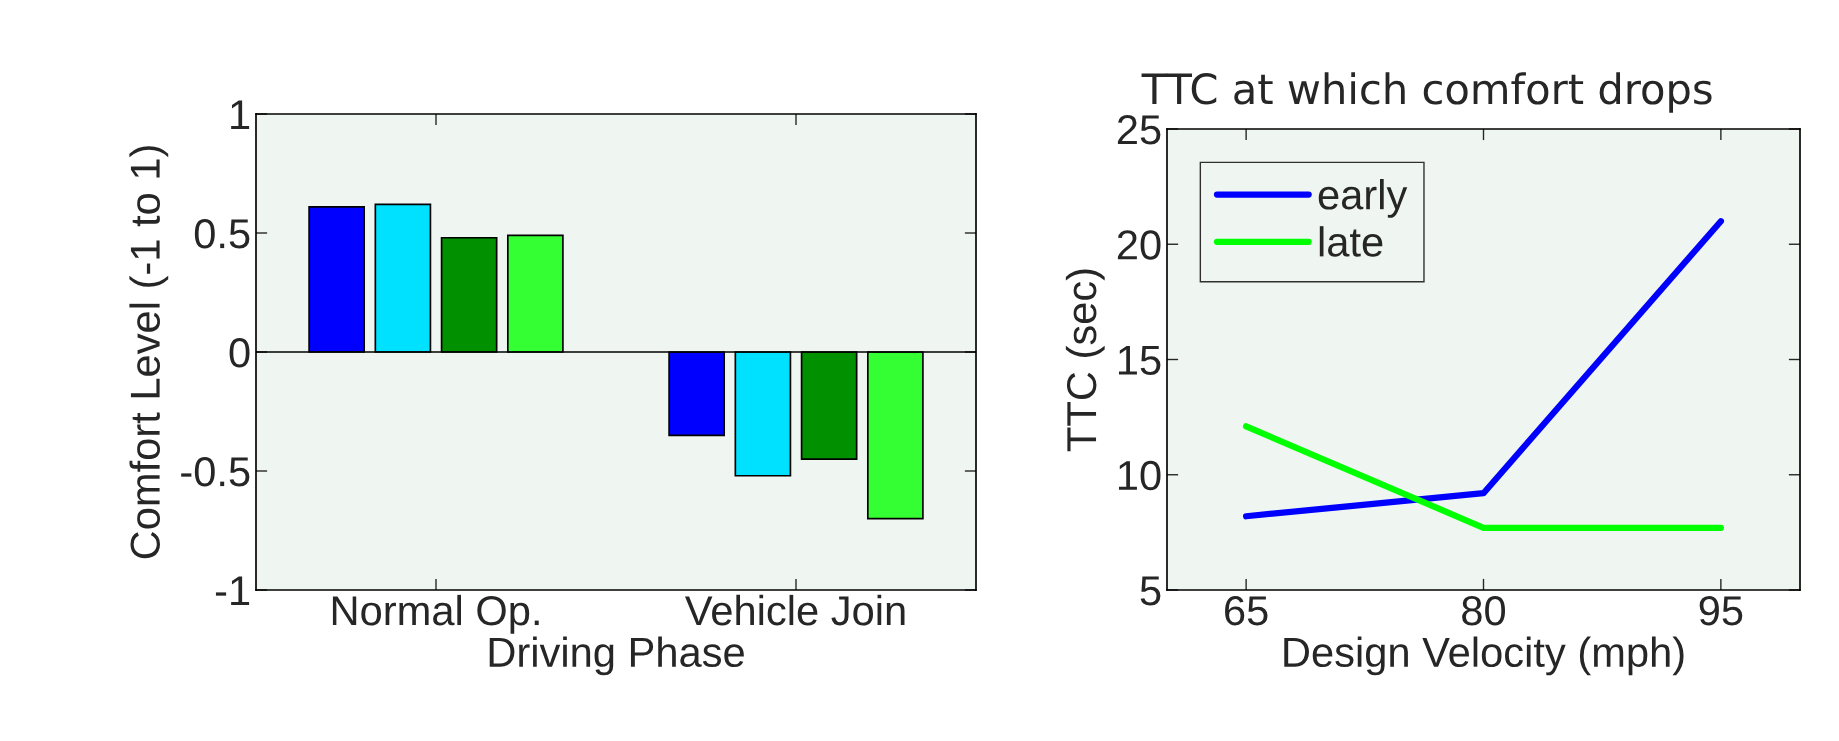 Image resolution: width=1839 pixels, height=741 pixels. Describe the element at coordinates (1139, 130) in the screenshot. I see `y-tick-label: 25` at that location.